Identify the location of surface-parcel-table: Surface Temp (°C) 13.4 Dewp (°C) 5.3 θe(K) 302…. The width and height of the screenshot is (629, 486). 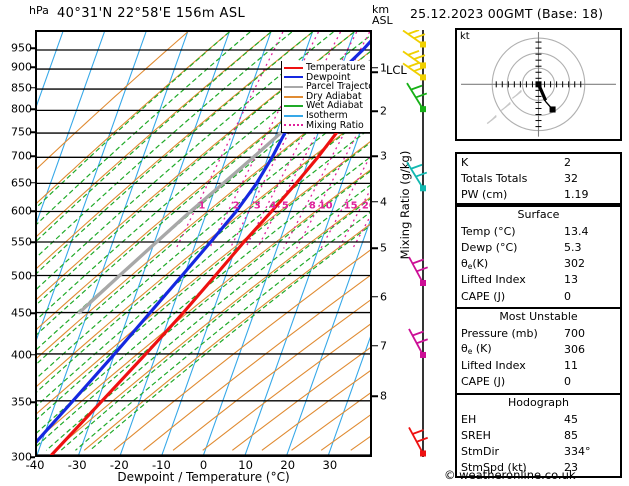
(538, 264).